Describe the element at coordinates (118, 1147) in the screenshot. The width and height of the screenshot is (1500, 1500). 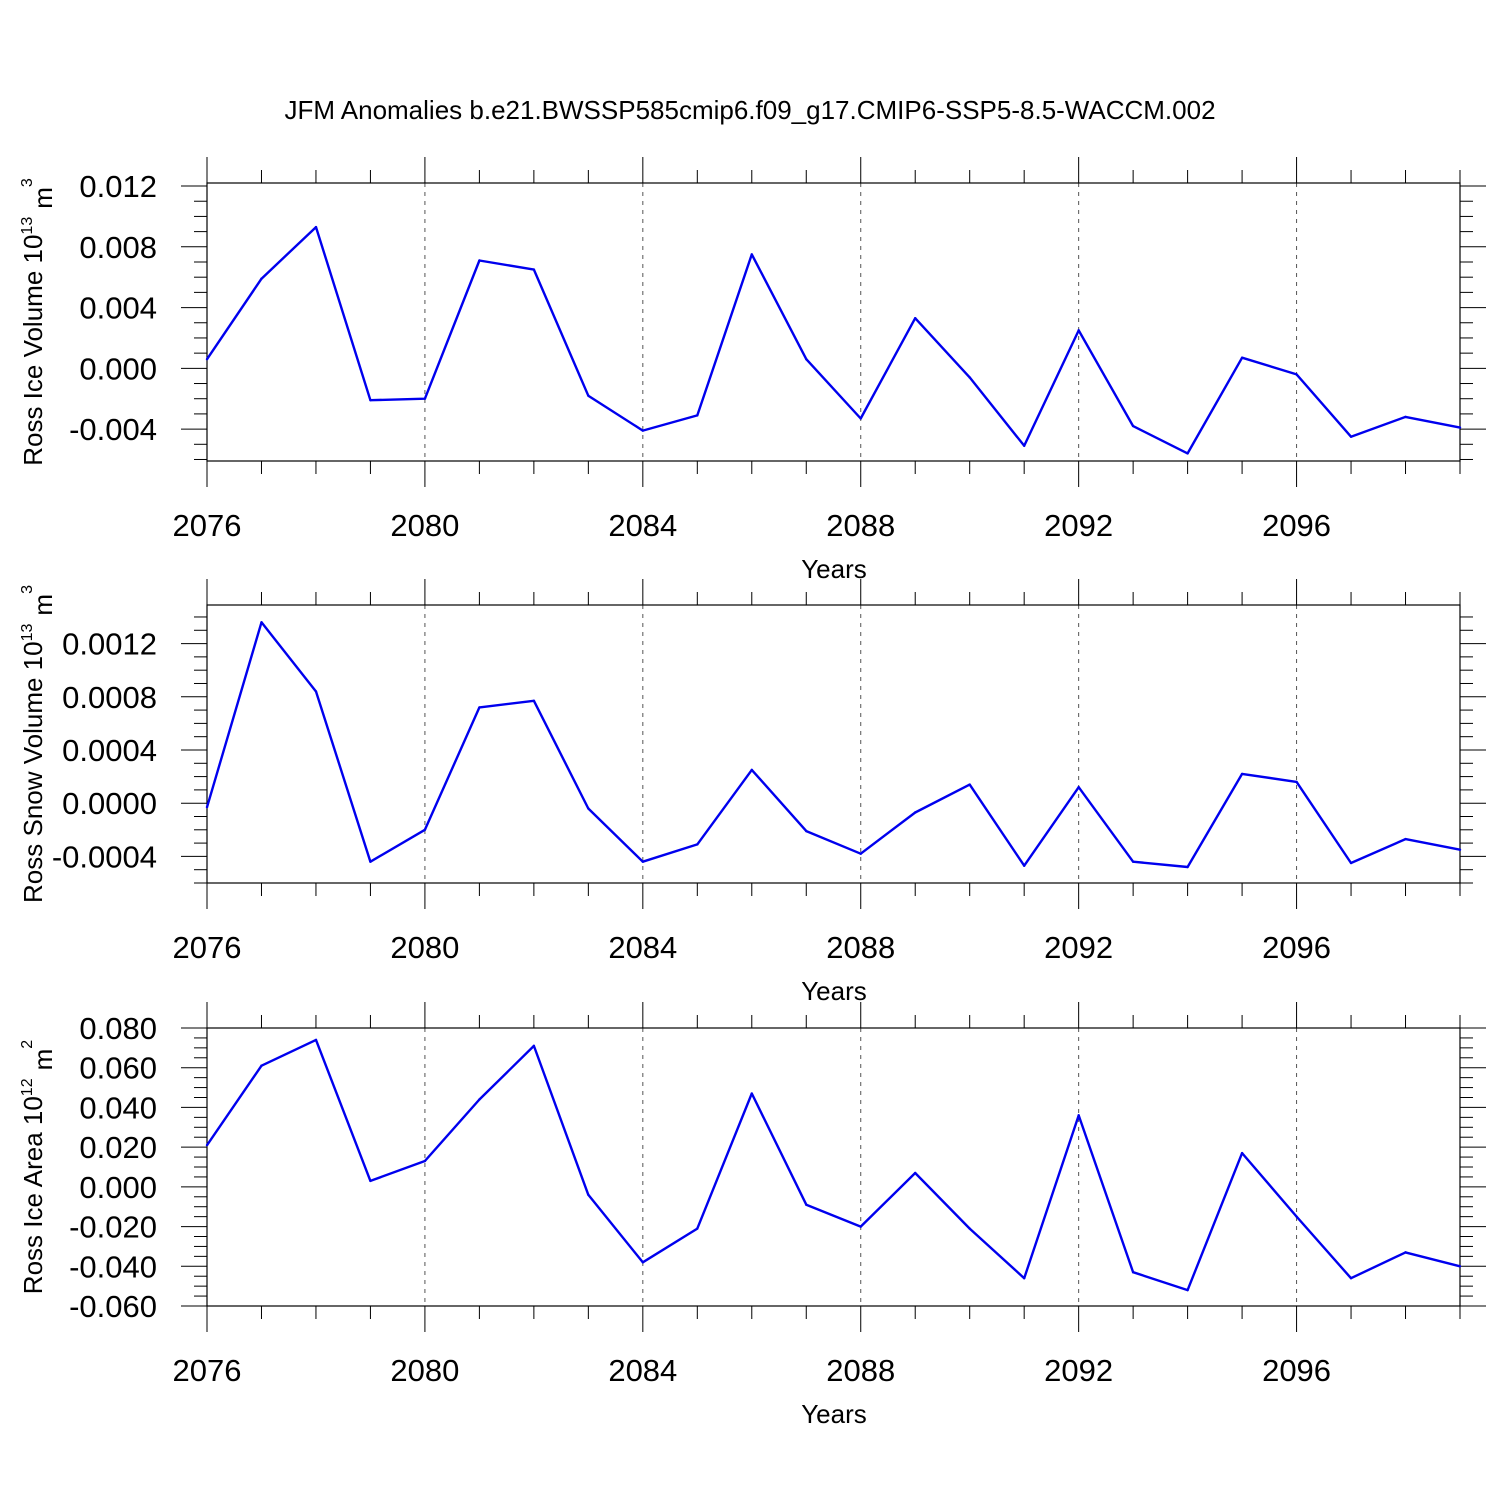
I see `y-tick-label: 0.020` at that location.